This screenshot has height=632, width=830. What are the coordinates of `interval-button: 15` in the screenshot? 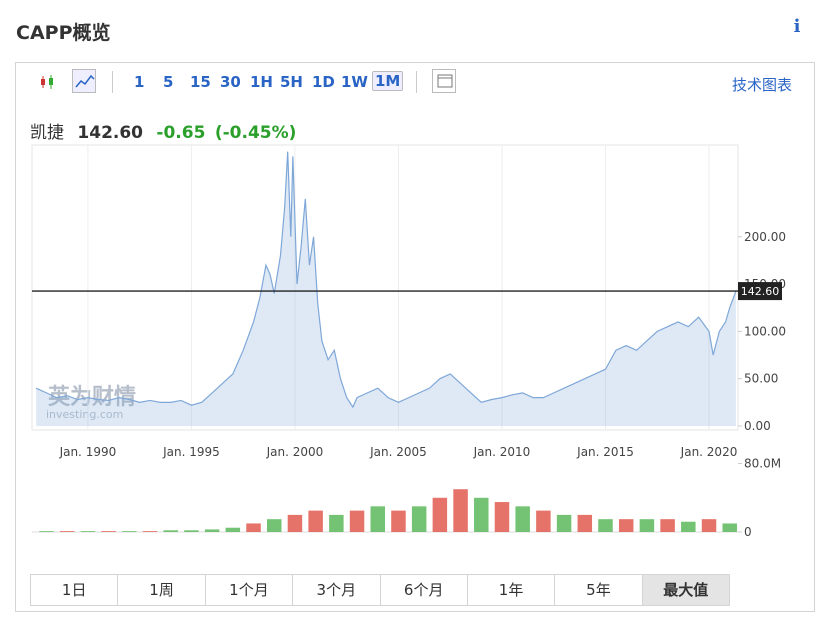 It's located at (200, 82).